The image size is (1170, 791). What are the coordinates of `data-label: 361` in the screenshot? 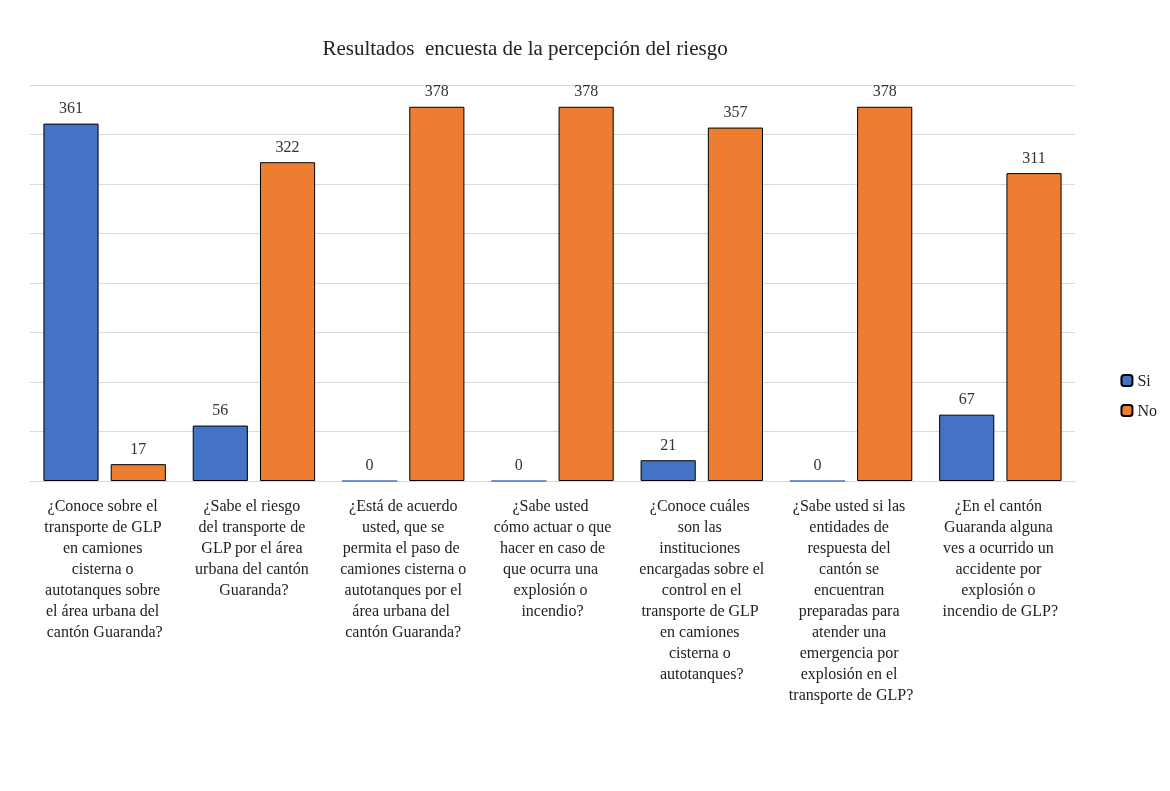 It's located at (71, 108).